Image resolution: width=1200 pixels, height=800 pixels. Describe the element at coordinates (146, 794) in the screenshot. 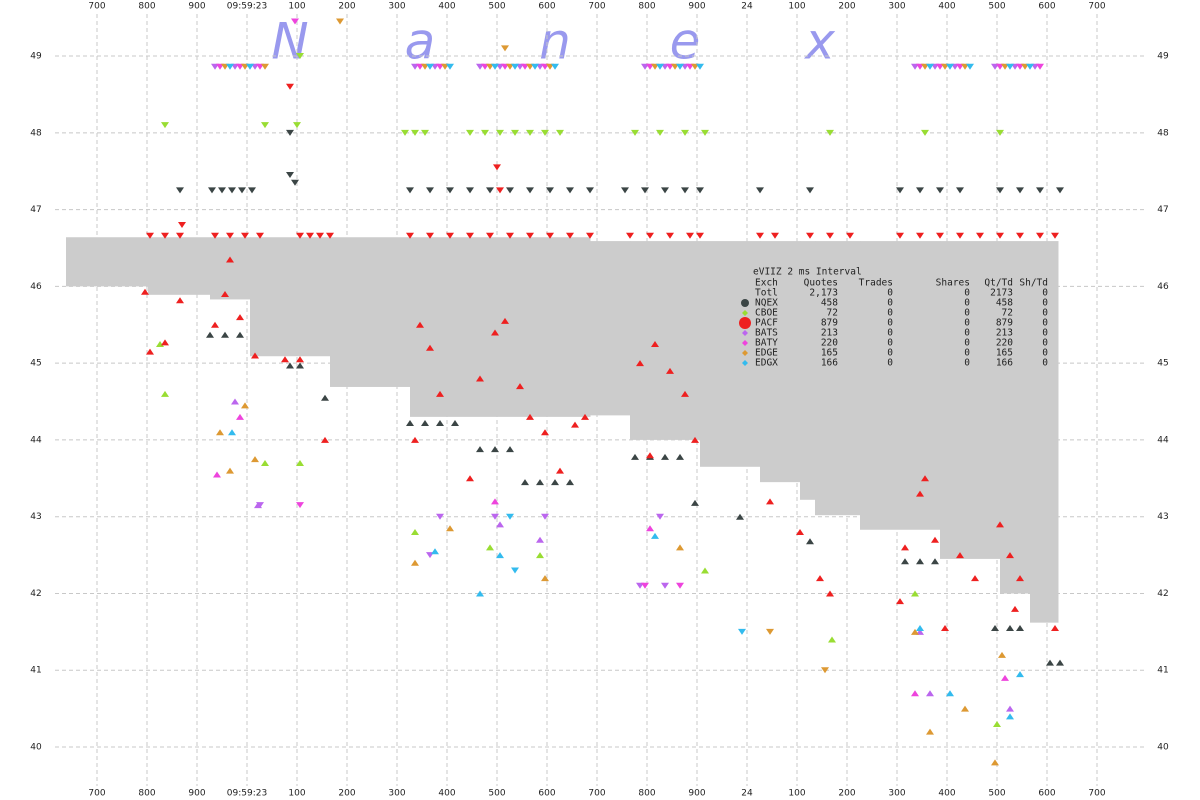

I see `x-tick-label: 800` at that location.